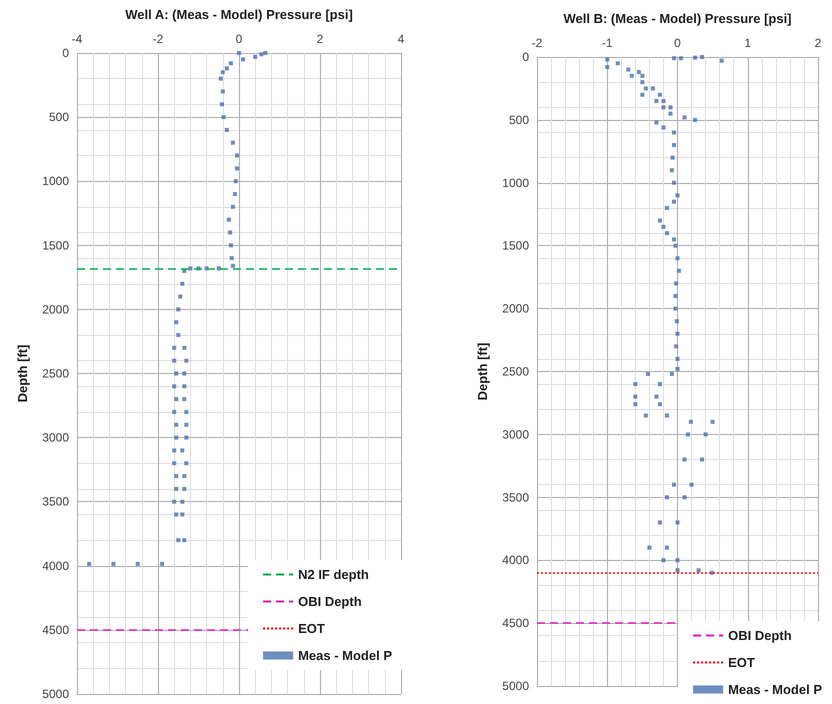  Describe the element at coordinates (741, 662) in the screenshot. I see `legend-label: EOT` at that location.